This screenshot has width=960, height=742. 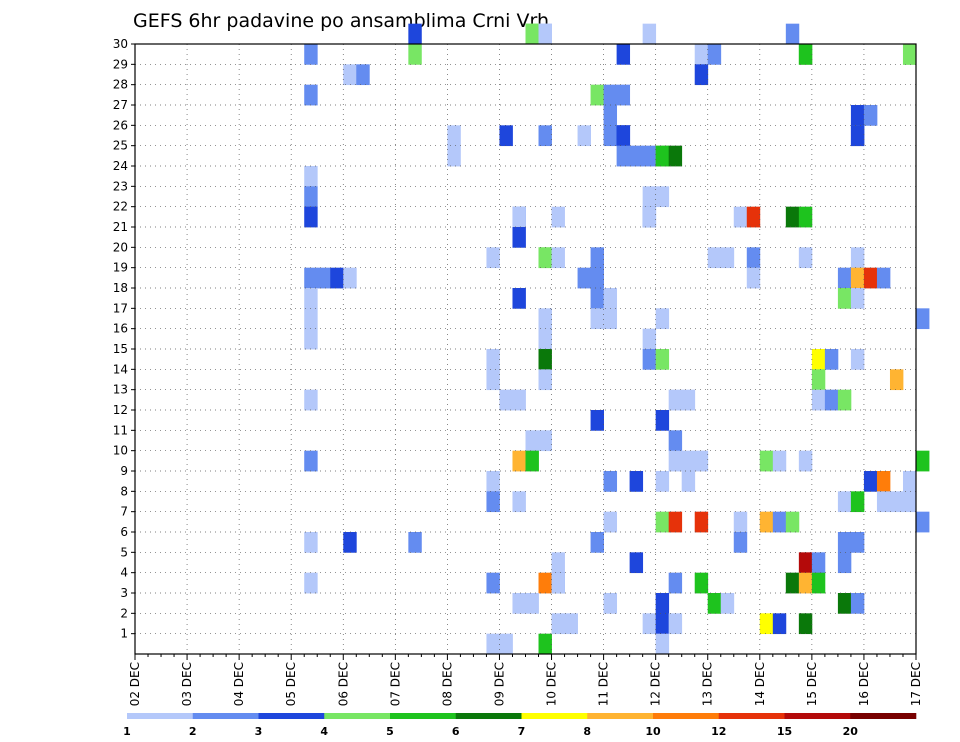 I want to click on x-tick-label: 02 DEC, so click(x=135, y=684).